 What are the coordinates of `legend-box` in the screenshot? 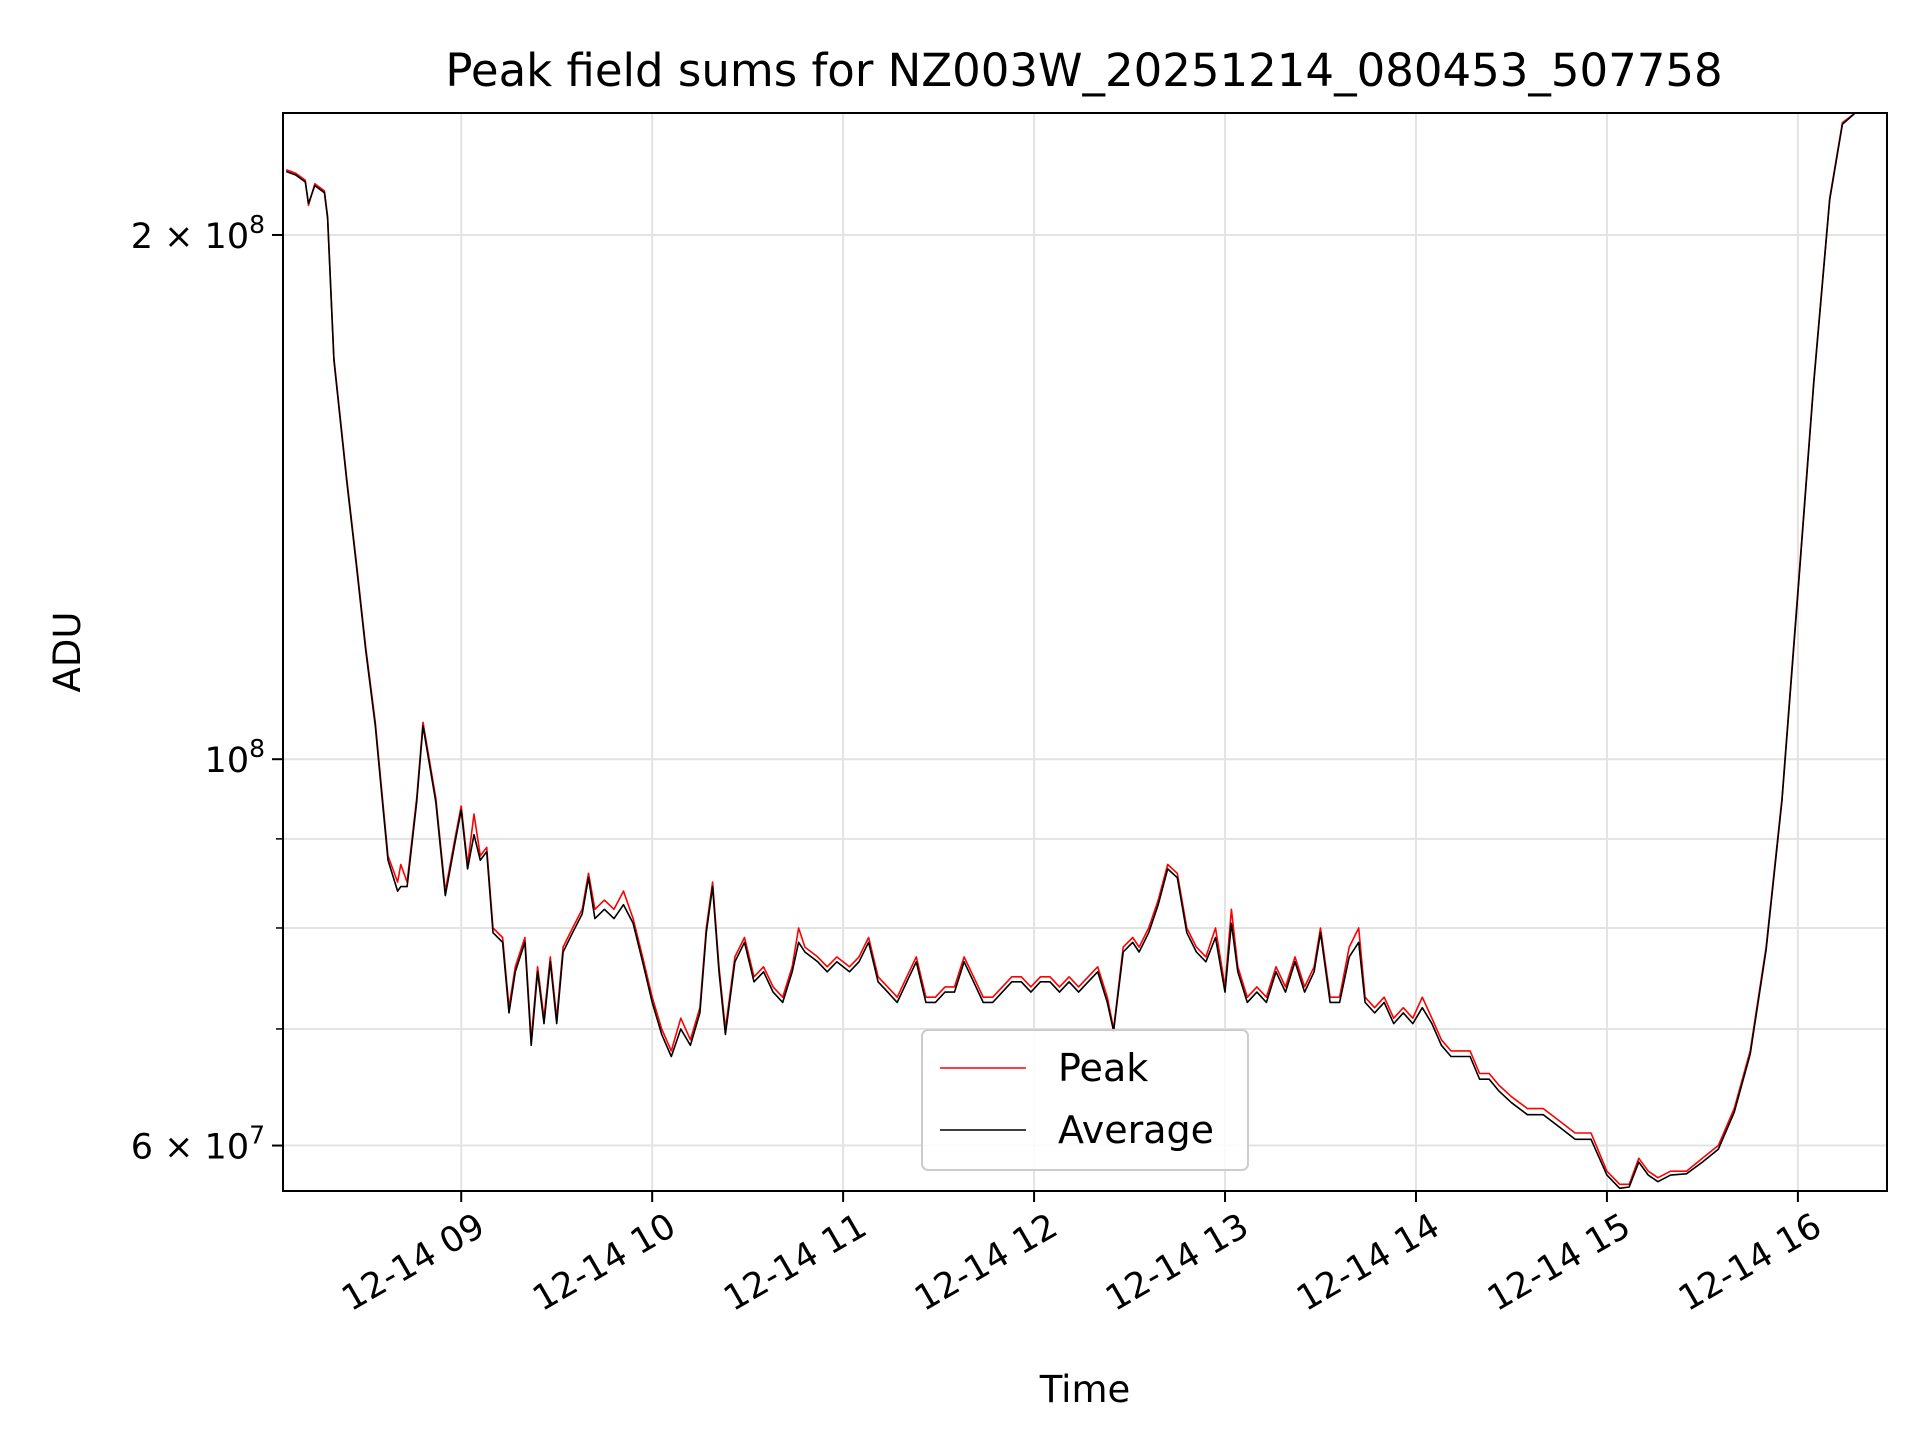 It's located at (1085, 1100).